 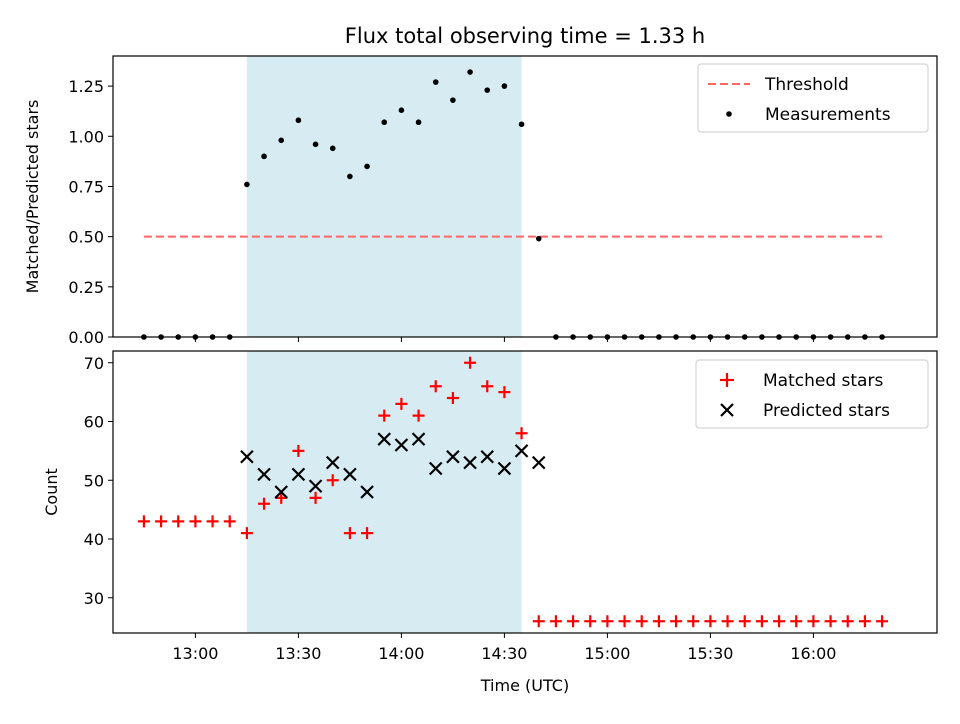 I want to click on top-legend: Threshold Measurements, so click(x=813, y=98).